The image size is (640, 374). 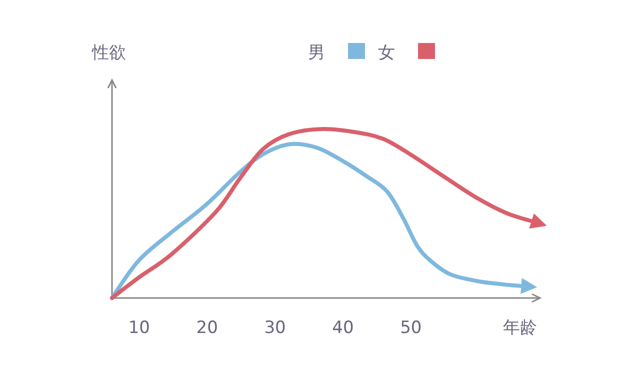 What do you see at coordinates (275, 328) in the screenshot?
I see `x-tick-label: 30` at bounding box center [275, 328].